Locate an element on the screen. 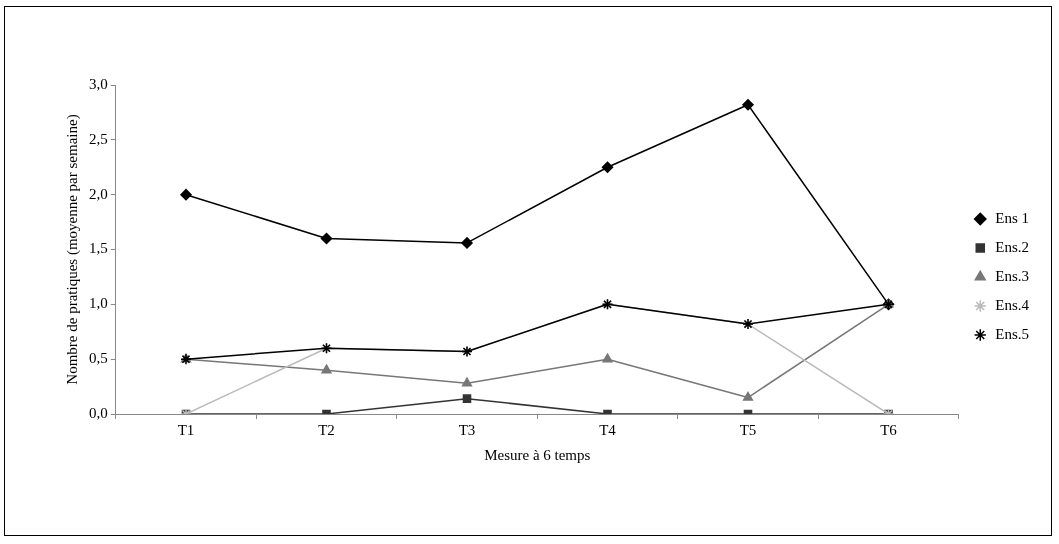 The width and height of the screenshot is (1059, 544). y-axis-title: Nombre de pratiques (moyenne par semaine) is located at coordinates (72, 249).